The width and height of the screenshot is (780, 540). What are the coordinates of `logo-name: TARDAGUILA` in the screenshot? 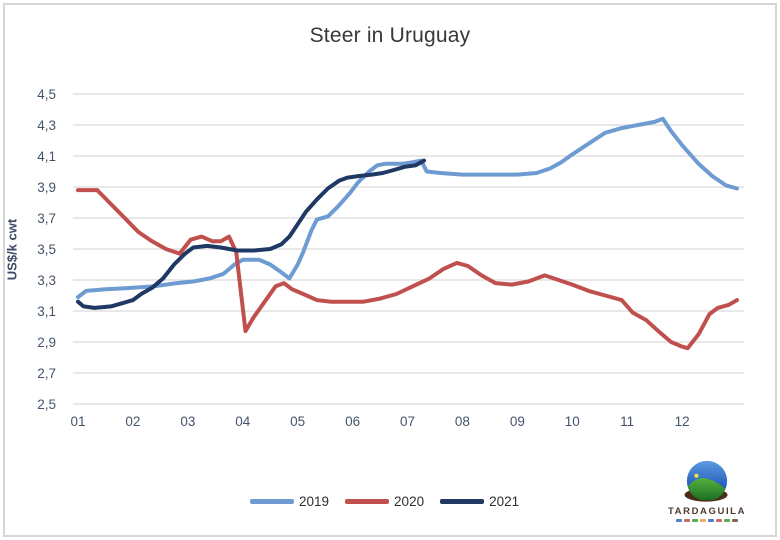 It's located at (707, 511).